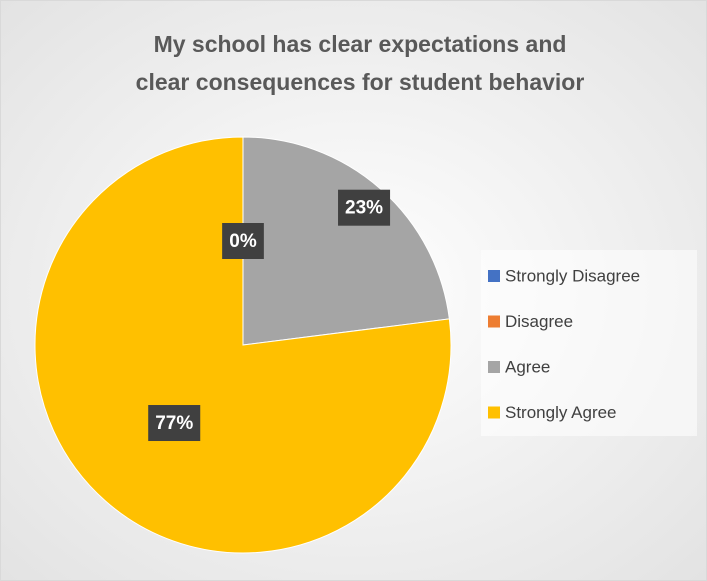 The image size is (707, 581). What do you see at coordinates (572, 275) in the screenshot?
I see `legend-label: Strongly Disagree` at bounding box center [572, 275].